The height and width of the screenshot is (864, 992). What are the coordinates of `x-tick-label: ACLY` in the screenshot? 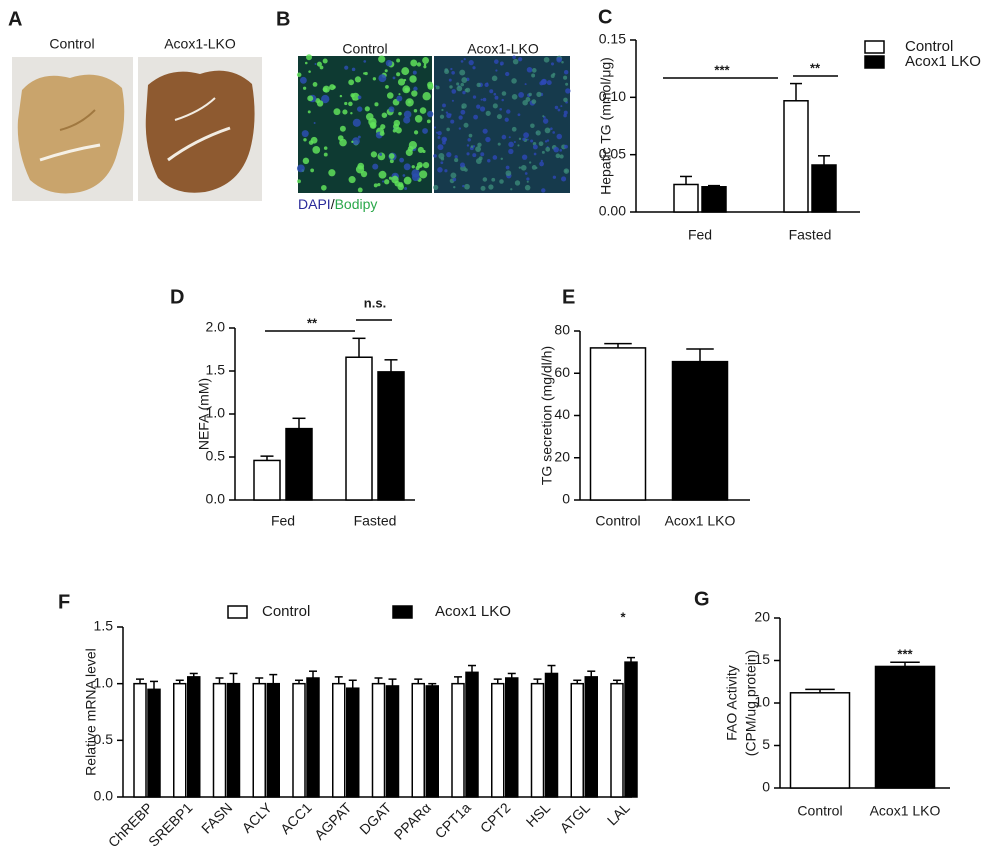 It's located at (257, 817).